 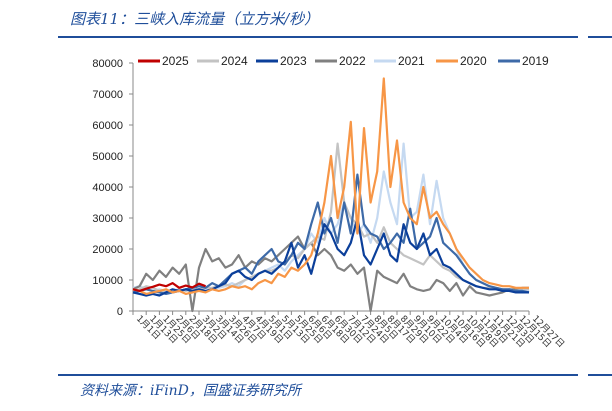 I want to click on header-divider, so click(x=318, y=37).